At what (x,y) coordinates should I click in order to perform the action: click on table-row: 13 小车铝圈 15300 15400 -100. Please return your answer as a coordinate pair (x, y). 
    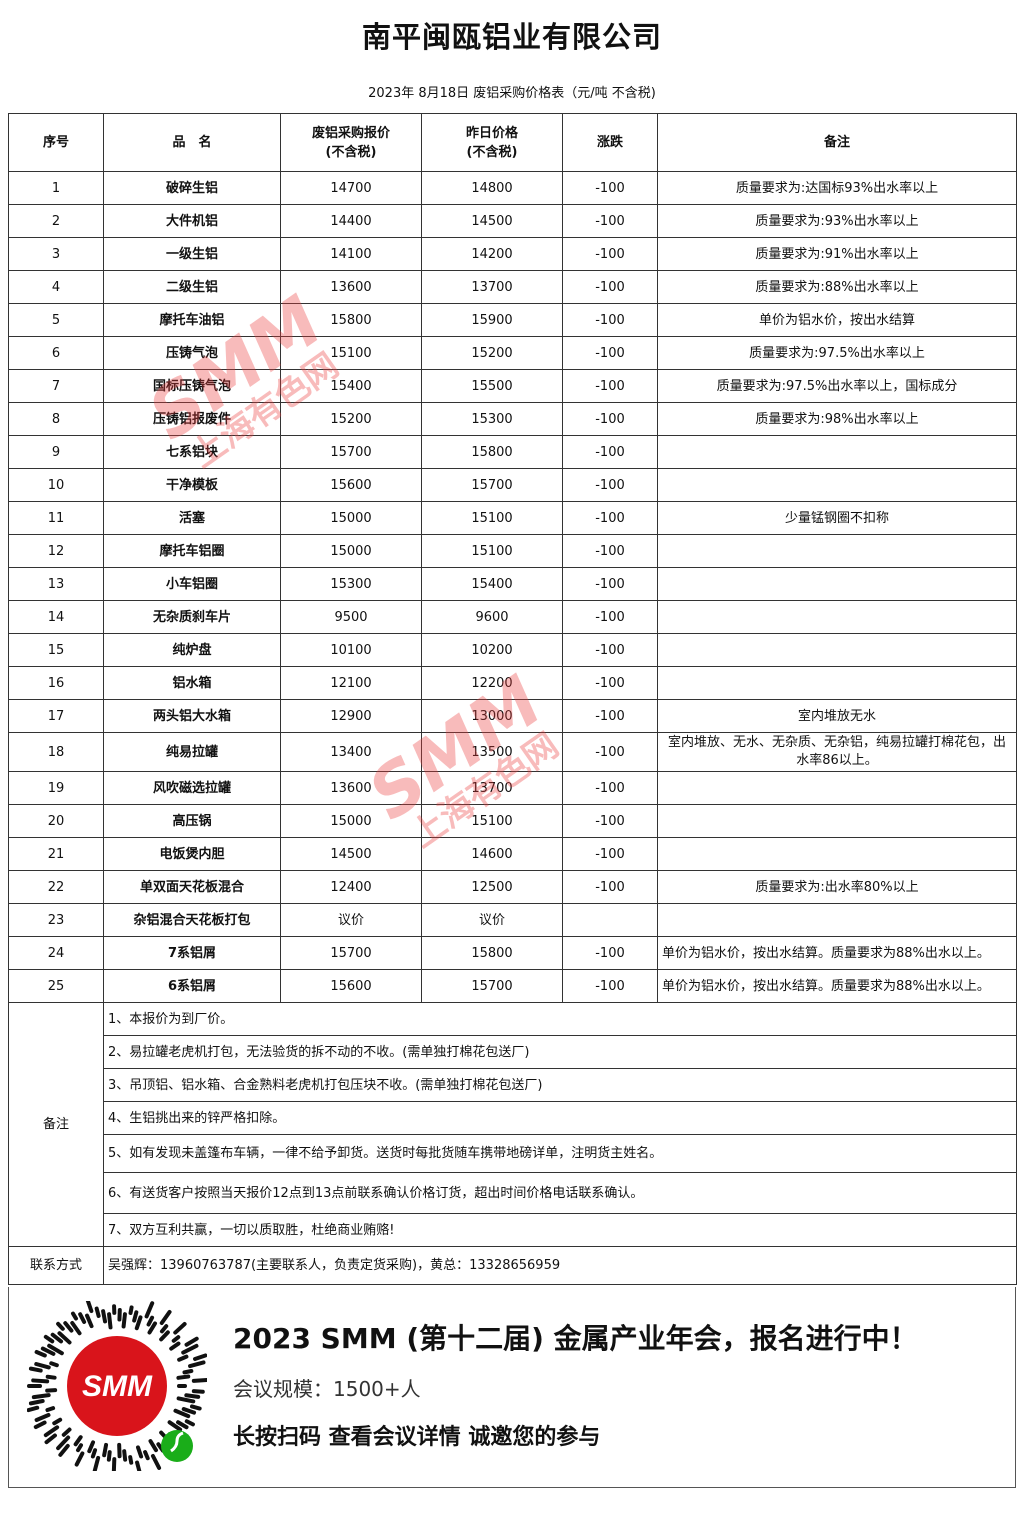
    Looking at the image, I should click on (512, 584).